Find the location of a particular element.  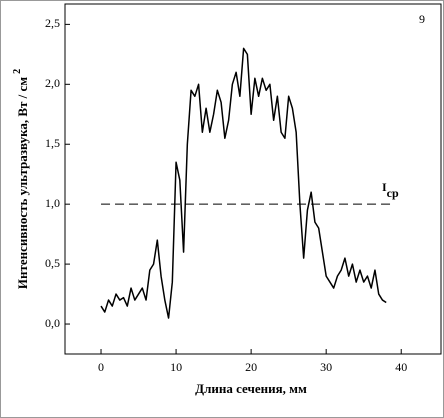

y-tick-label: 0,5 is located at coordinates (52, 263).